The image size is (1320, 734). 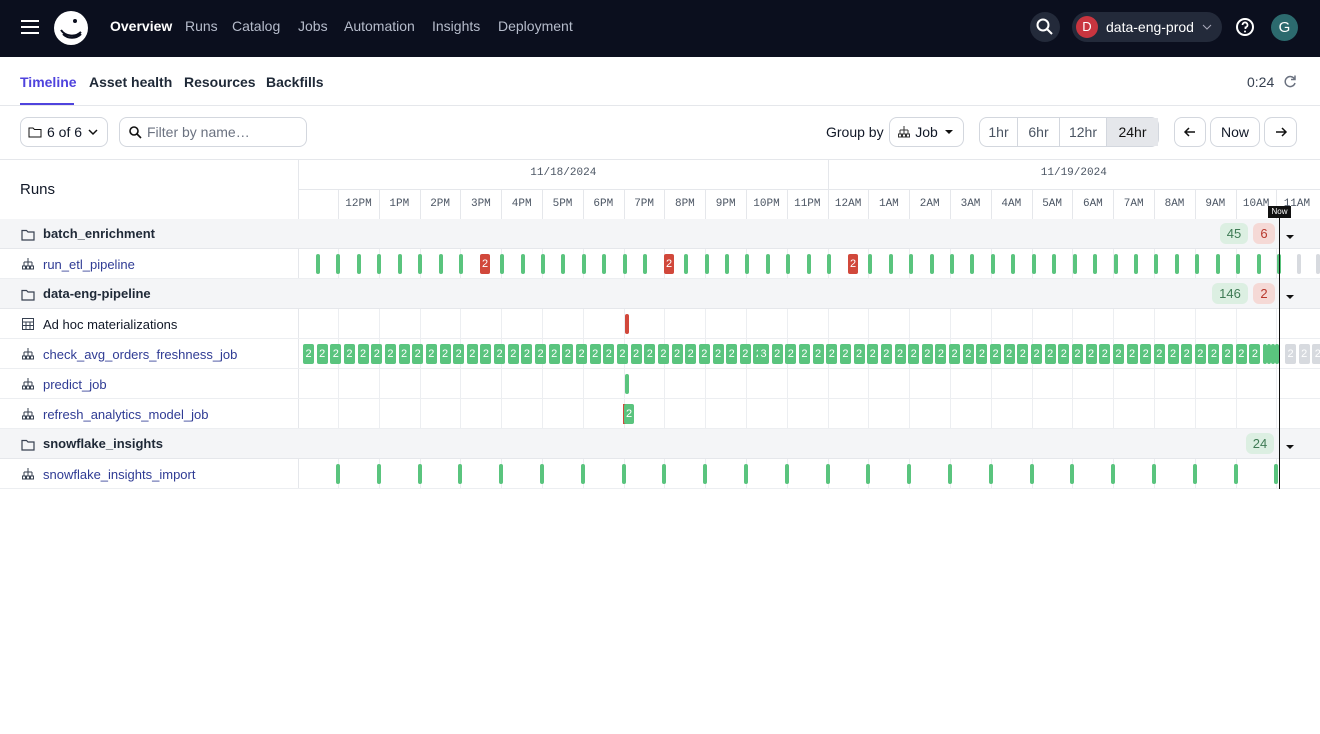 I want to click on group-name: snowflake_insights, so click(x=103, y=443).